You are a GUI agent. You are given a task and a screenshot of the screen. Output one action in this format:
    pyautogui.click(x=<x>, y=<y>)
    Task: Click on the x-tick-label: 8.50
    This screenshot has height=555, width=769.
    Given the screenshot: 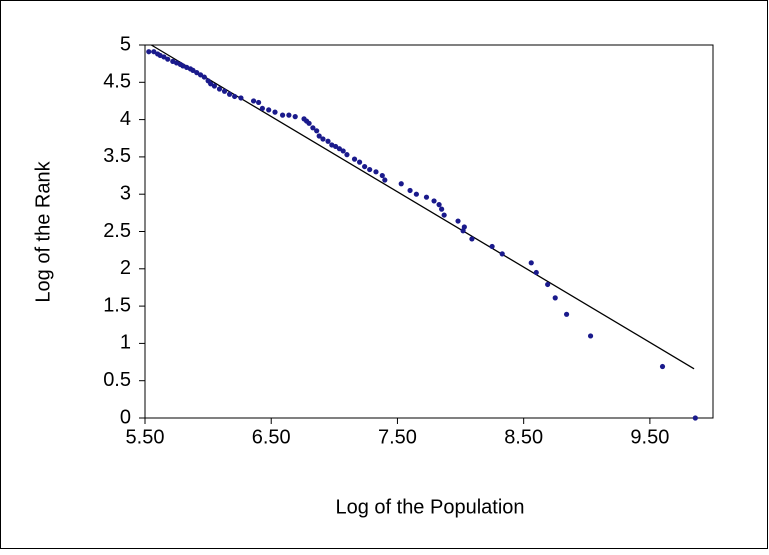 What is the action you would take?
    pyautogui.click(x=523, y=437)
    